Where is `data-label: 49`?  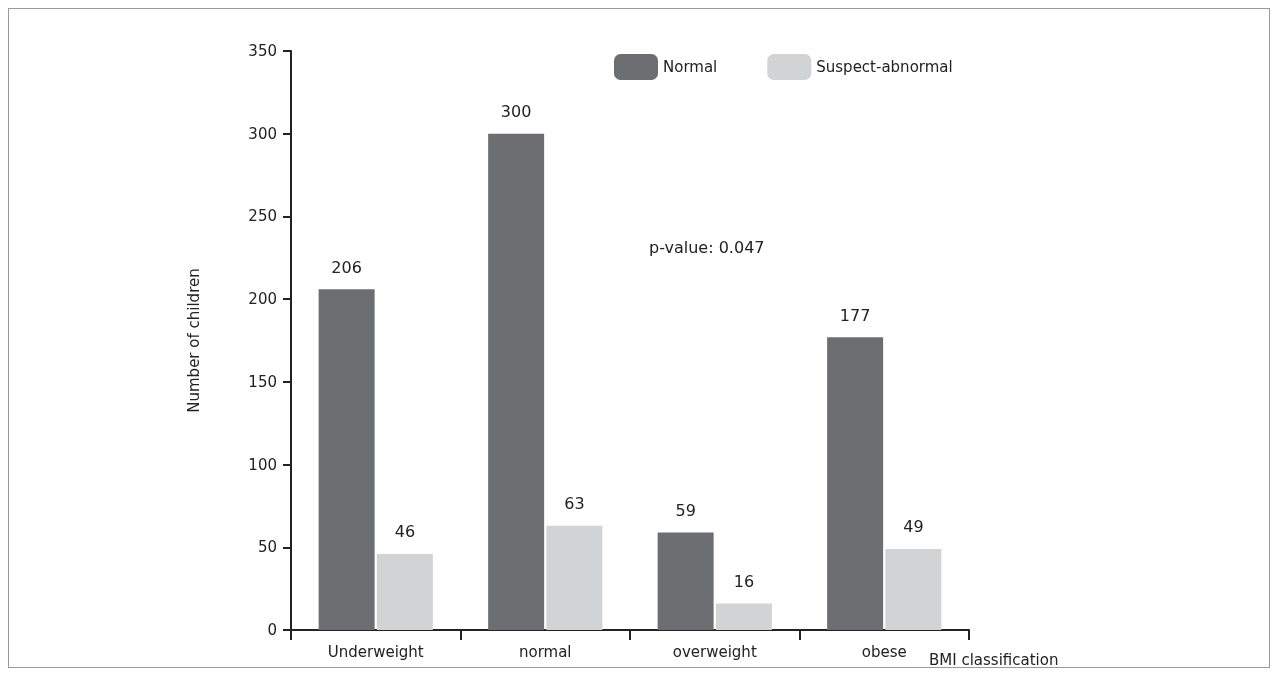 data-label: 49 is located at coordinates (913, 527).